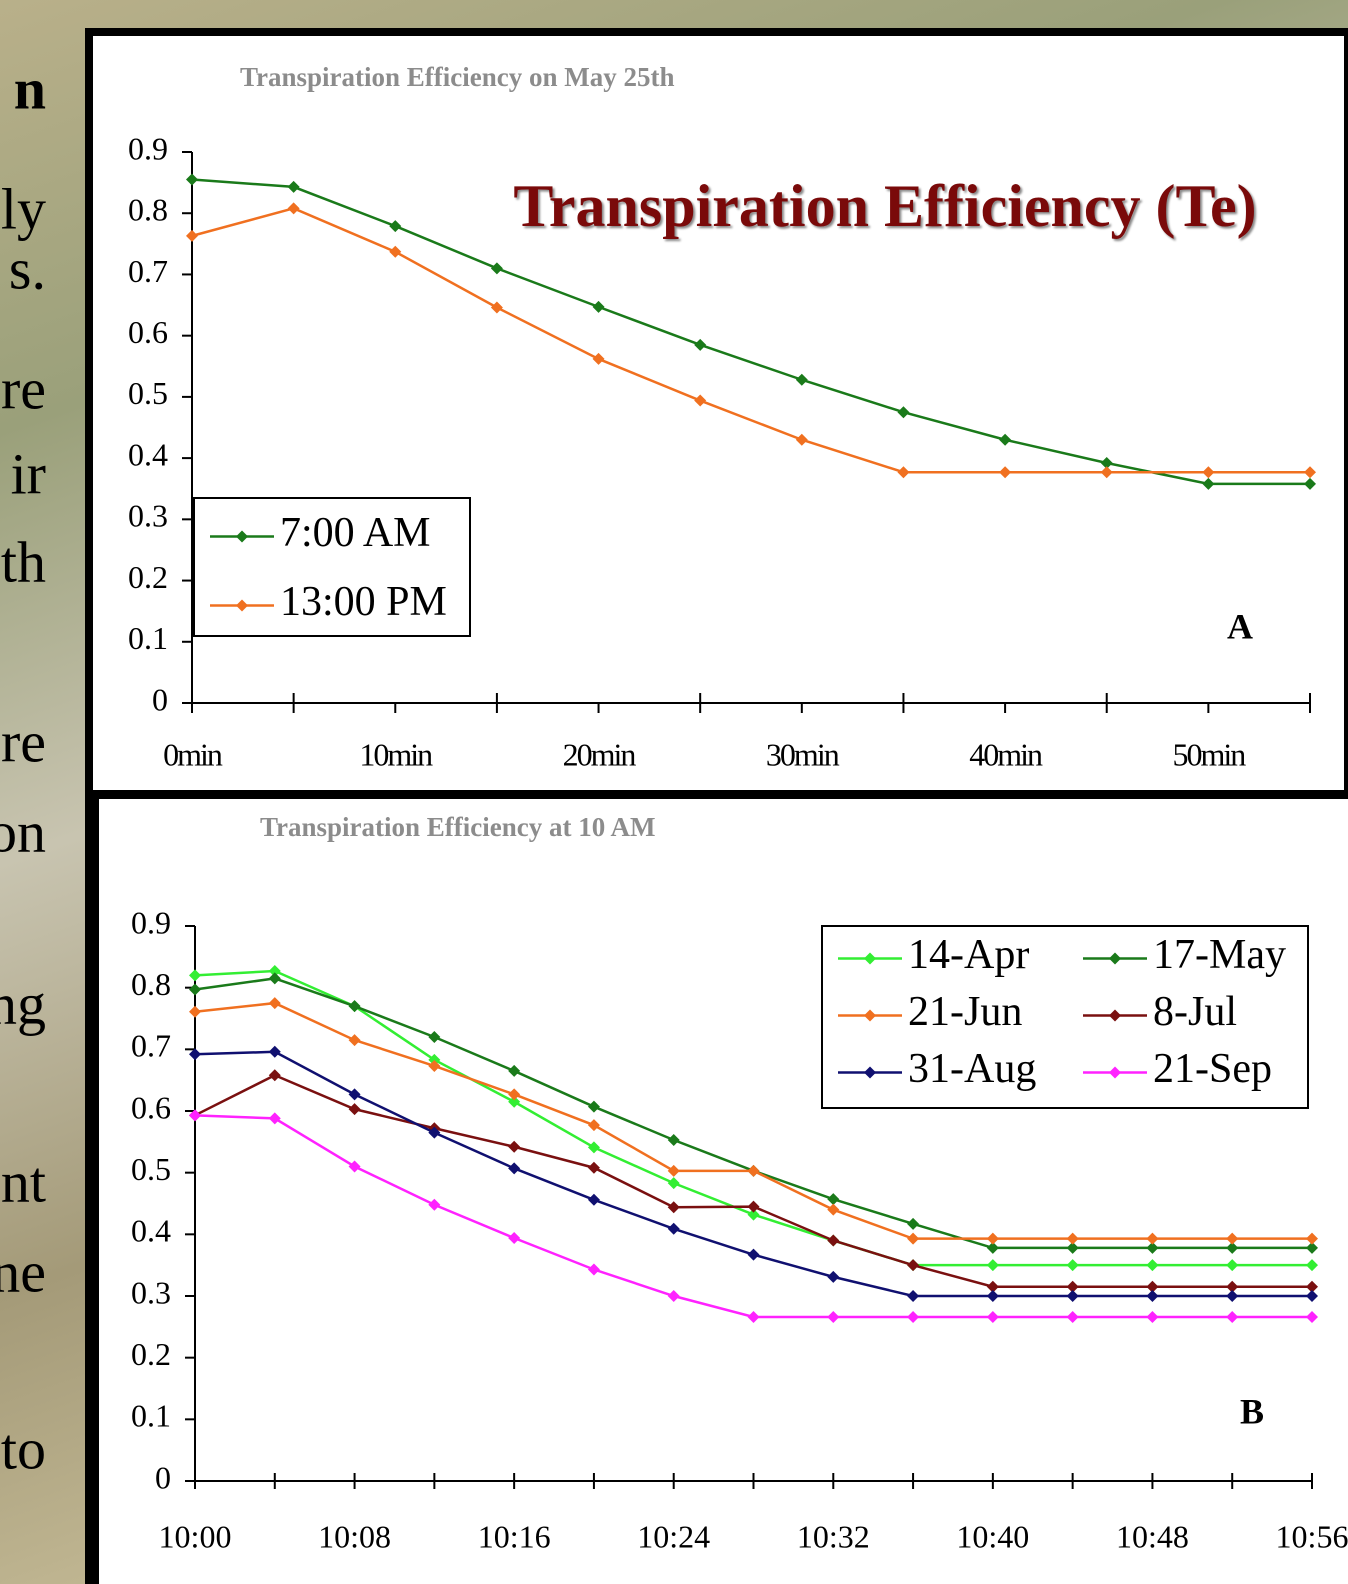 The height and width of the screenshot is (1584, 1348). I want to click on legend-label: 14-Apr, so click(968, 955).